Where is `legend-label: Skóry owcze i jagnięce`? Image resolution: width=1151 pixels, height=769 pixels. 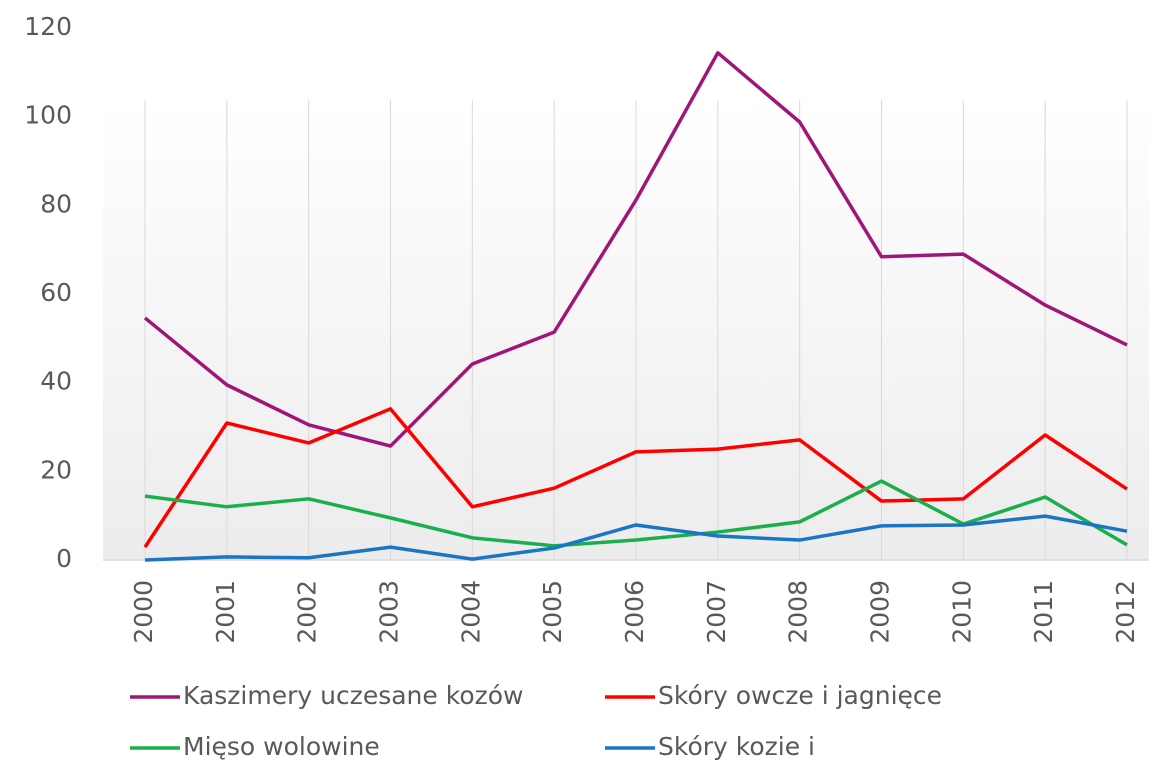
legend-label: Skóry owcze i jagnięce is located at coordinates (800, 695).